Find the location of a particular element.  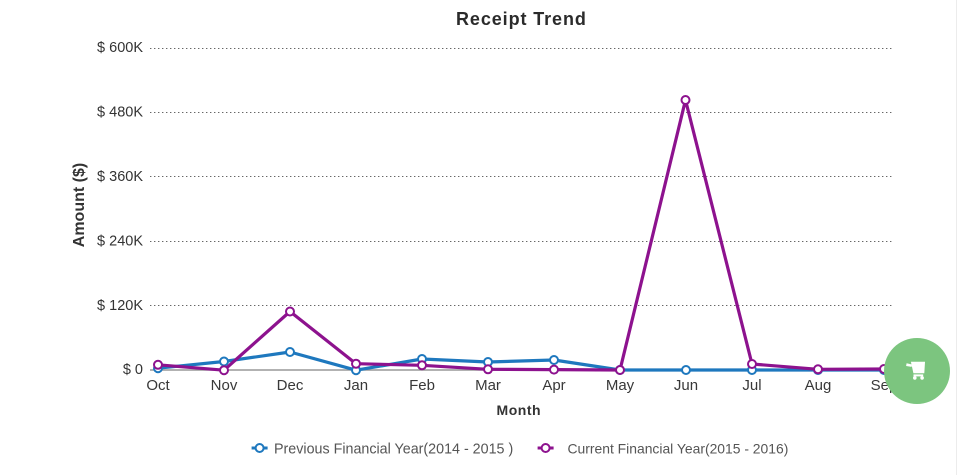

svg-text: Nov is located at coordinates (224, 385).